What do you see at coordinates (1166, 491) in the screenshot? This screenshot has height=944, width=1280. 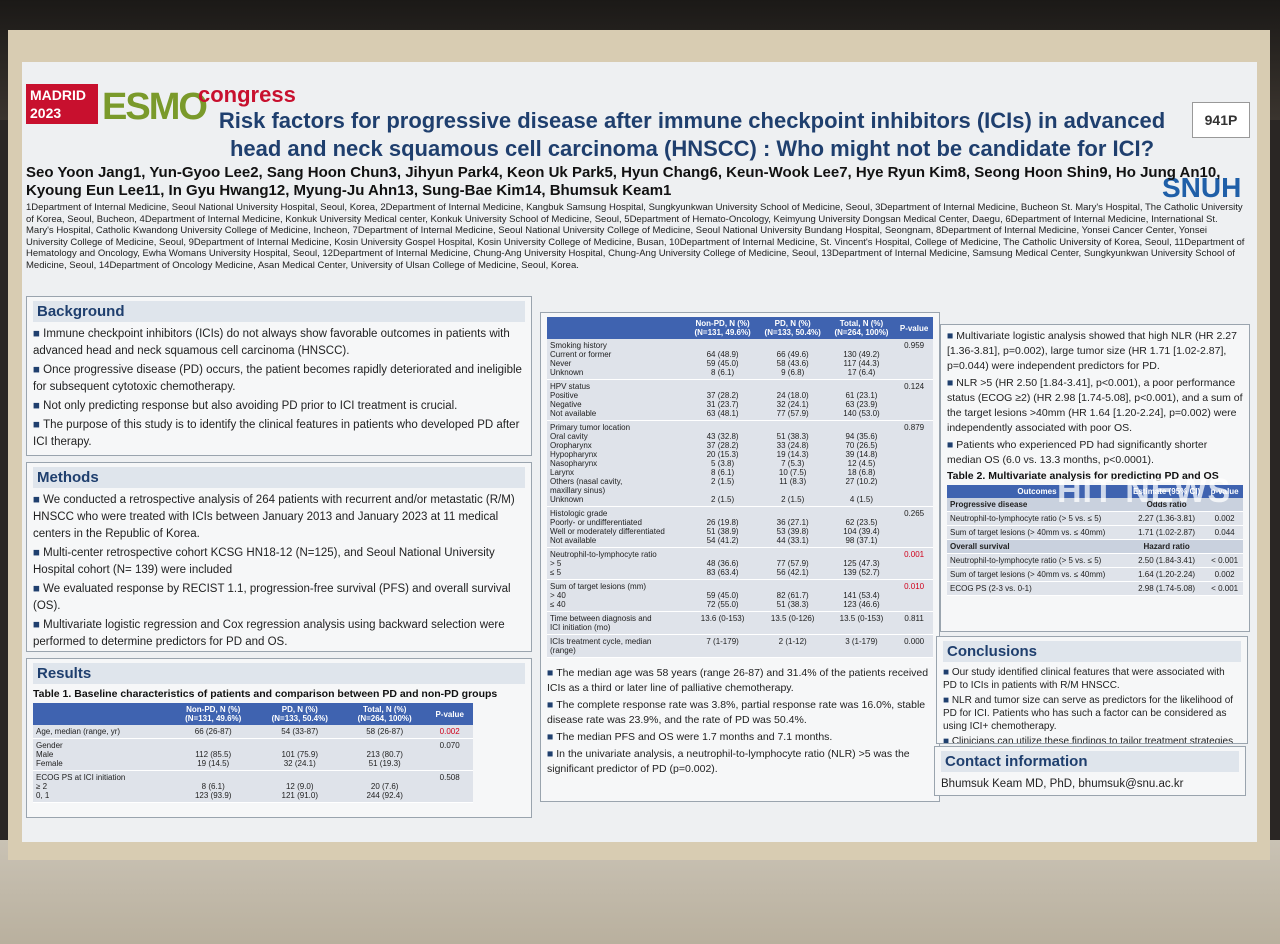 I see `column-header: Estimate (95% CI)` at bounding box center [1166, 491].